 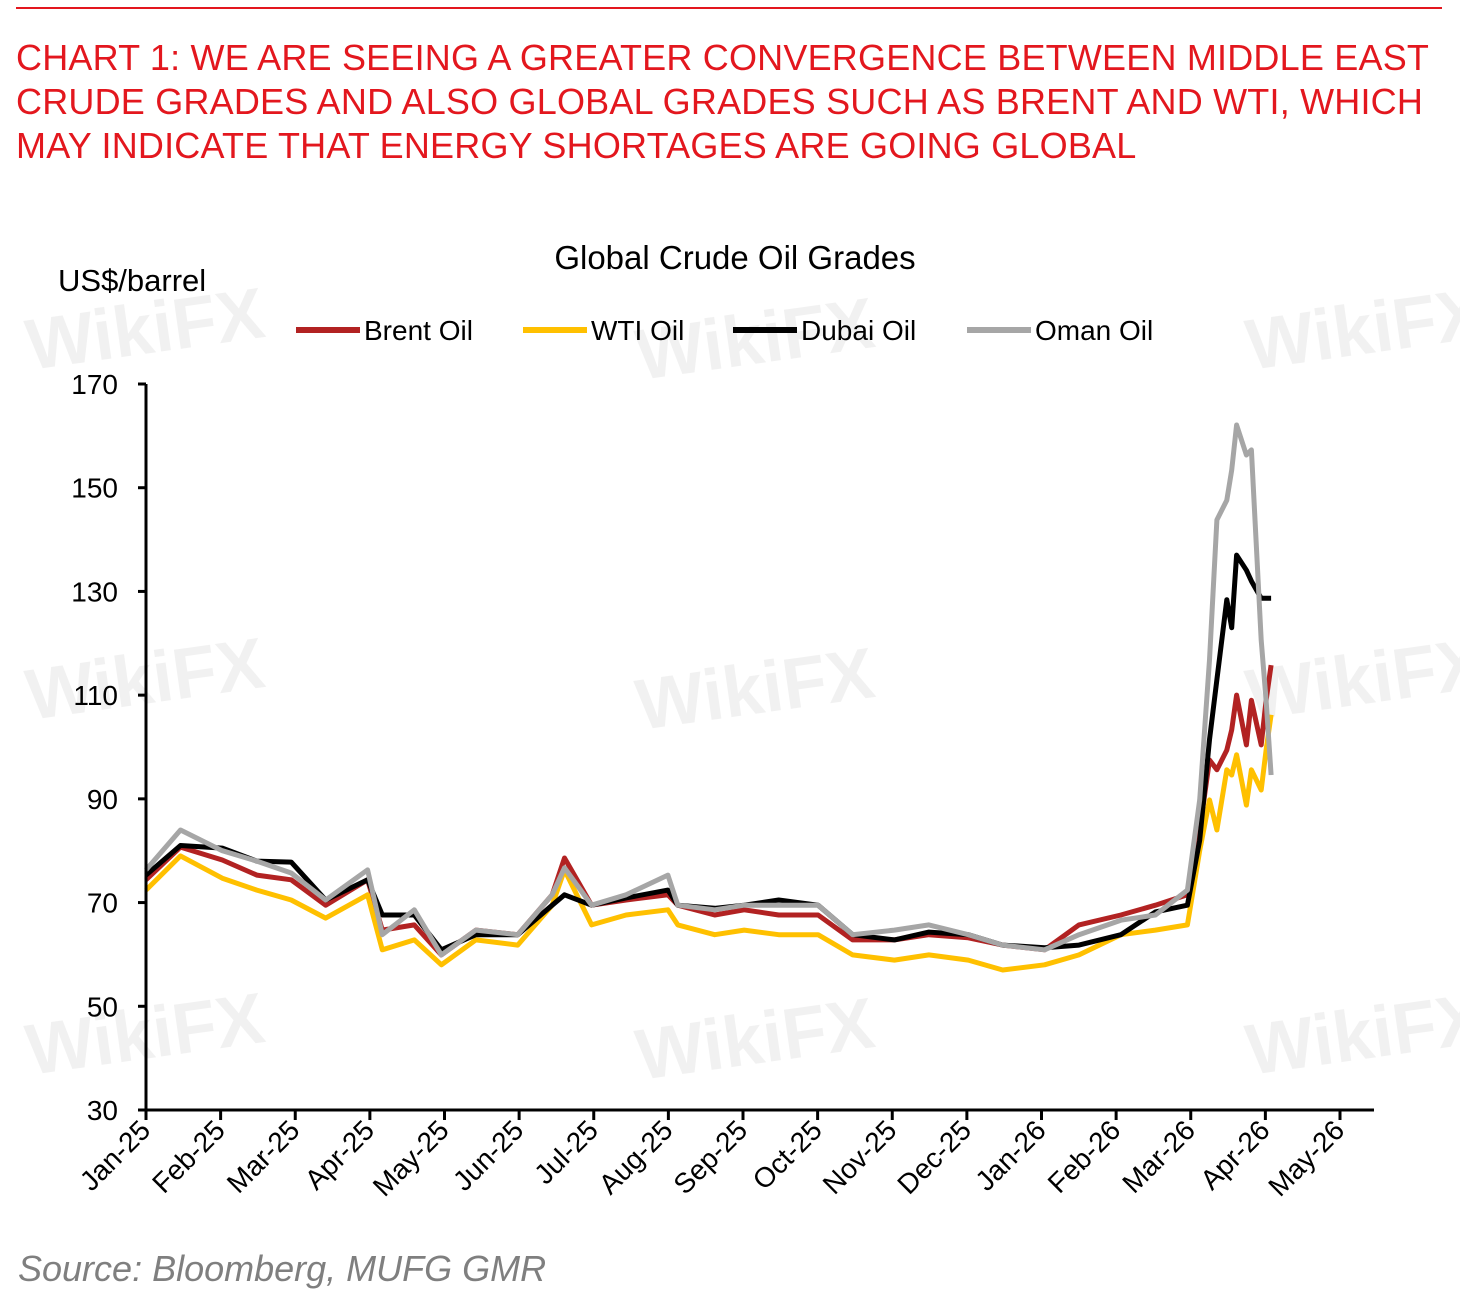 I want to click on x-tick-label: Feb-26, so click(x=1084, y=1156).